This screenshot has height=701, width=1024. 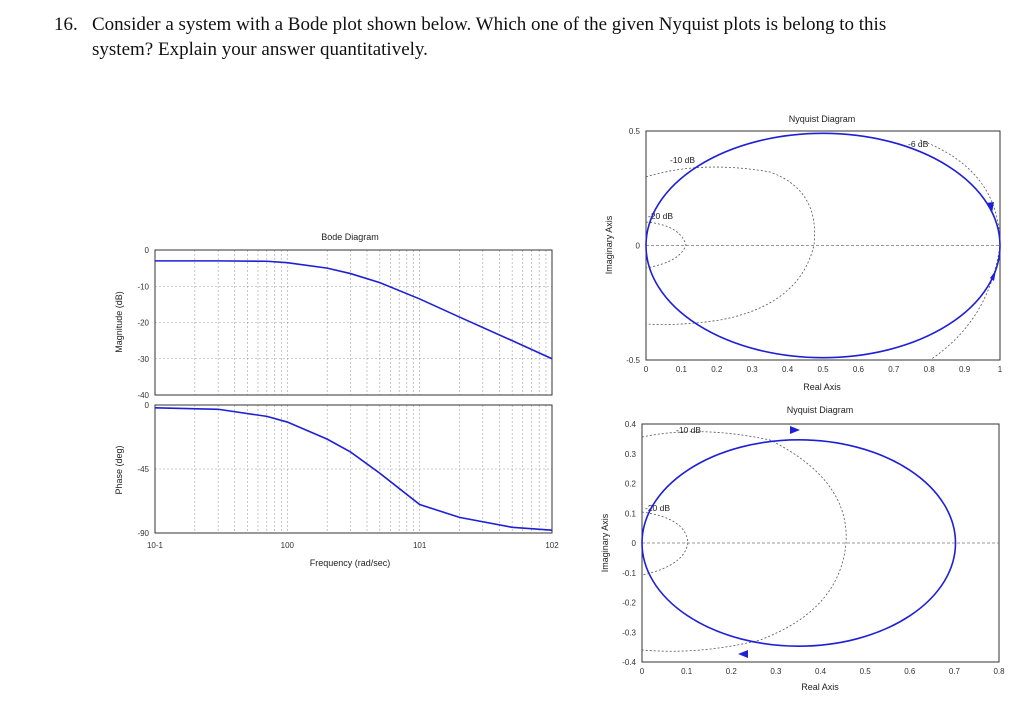 I want to click on nyquist-top-xtick: 0.5, so click(x=823, y=369).